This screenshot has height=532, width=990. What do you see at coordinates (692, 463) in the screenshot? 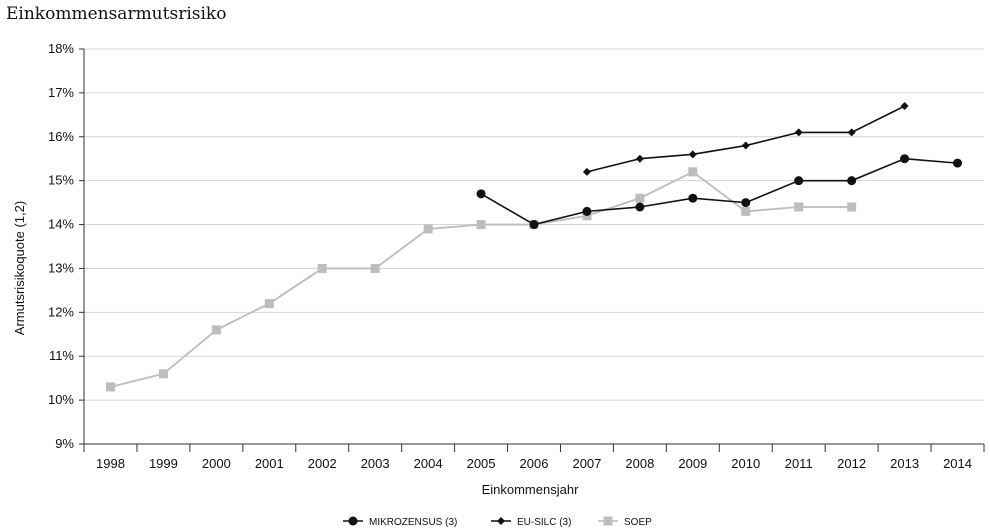
I see `x-tick-label: 2009` at bounding box center [692, 463].